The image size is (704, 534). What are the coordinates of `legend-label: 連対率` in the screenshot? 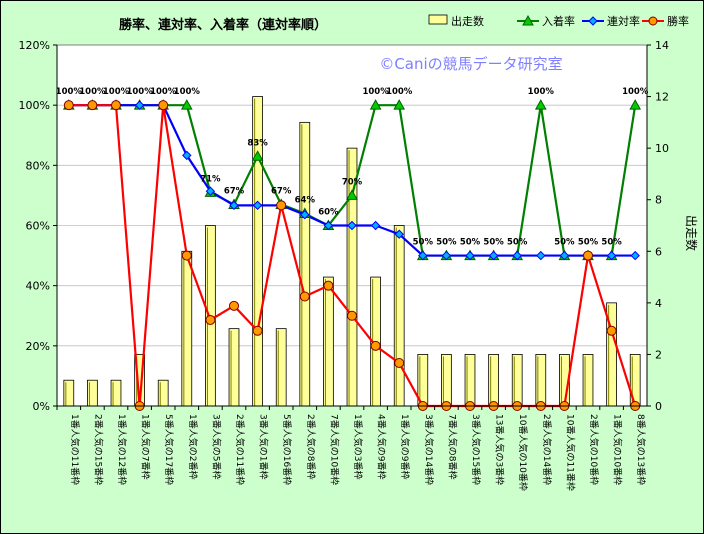 It's located at (623, 21).